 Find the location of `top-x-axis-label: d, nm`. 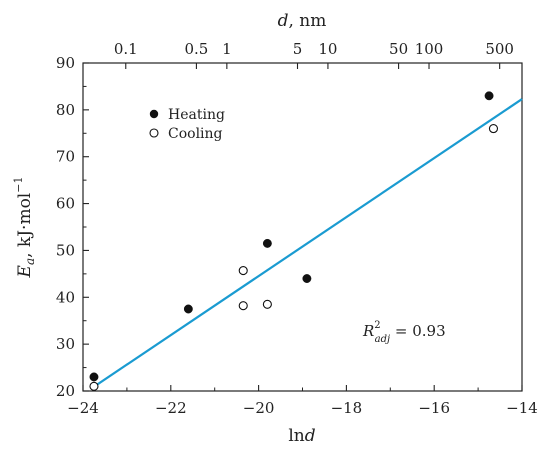

top-x-axis-label: d, nm is located at coordinates (302, 21).